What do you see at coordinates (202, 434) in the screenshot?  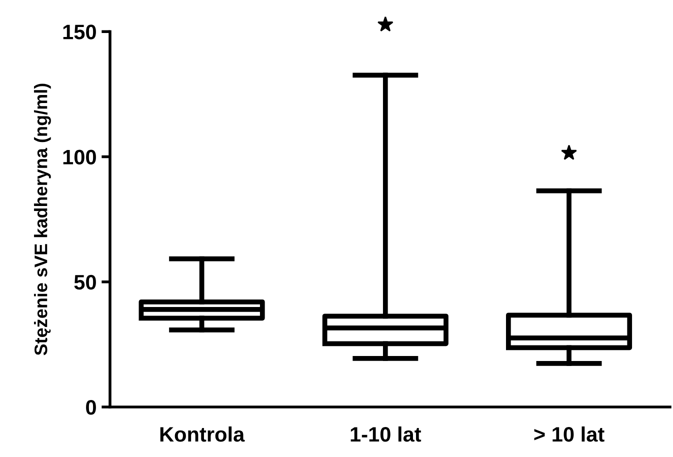 I see `x-tick-label: Kontrola` at bounding box center [202, 434].